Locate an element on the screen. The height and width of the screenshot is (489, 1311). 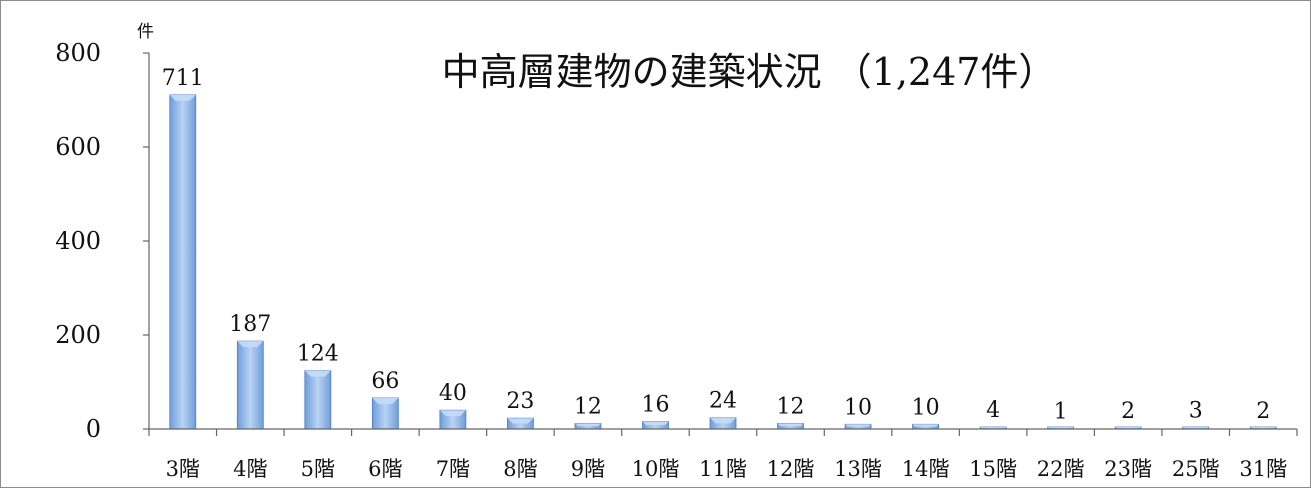
bar-10階 is located at coordinates (655, 425).